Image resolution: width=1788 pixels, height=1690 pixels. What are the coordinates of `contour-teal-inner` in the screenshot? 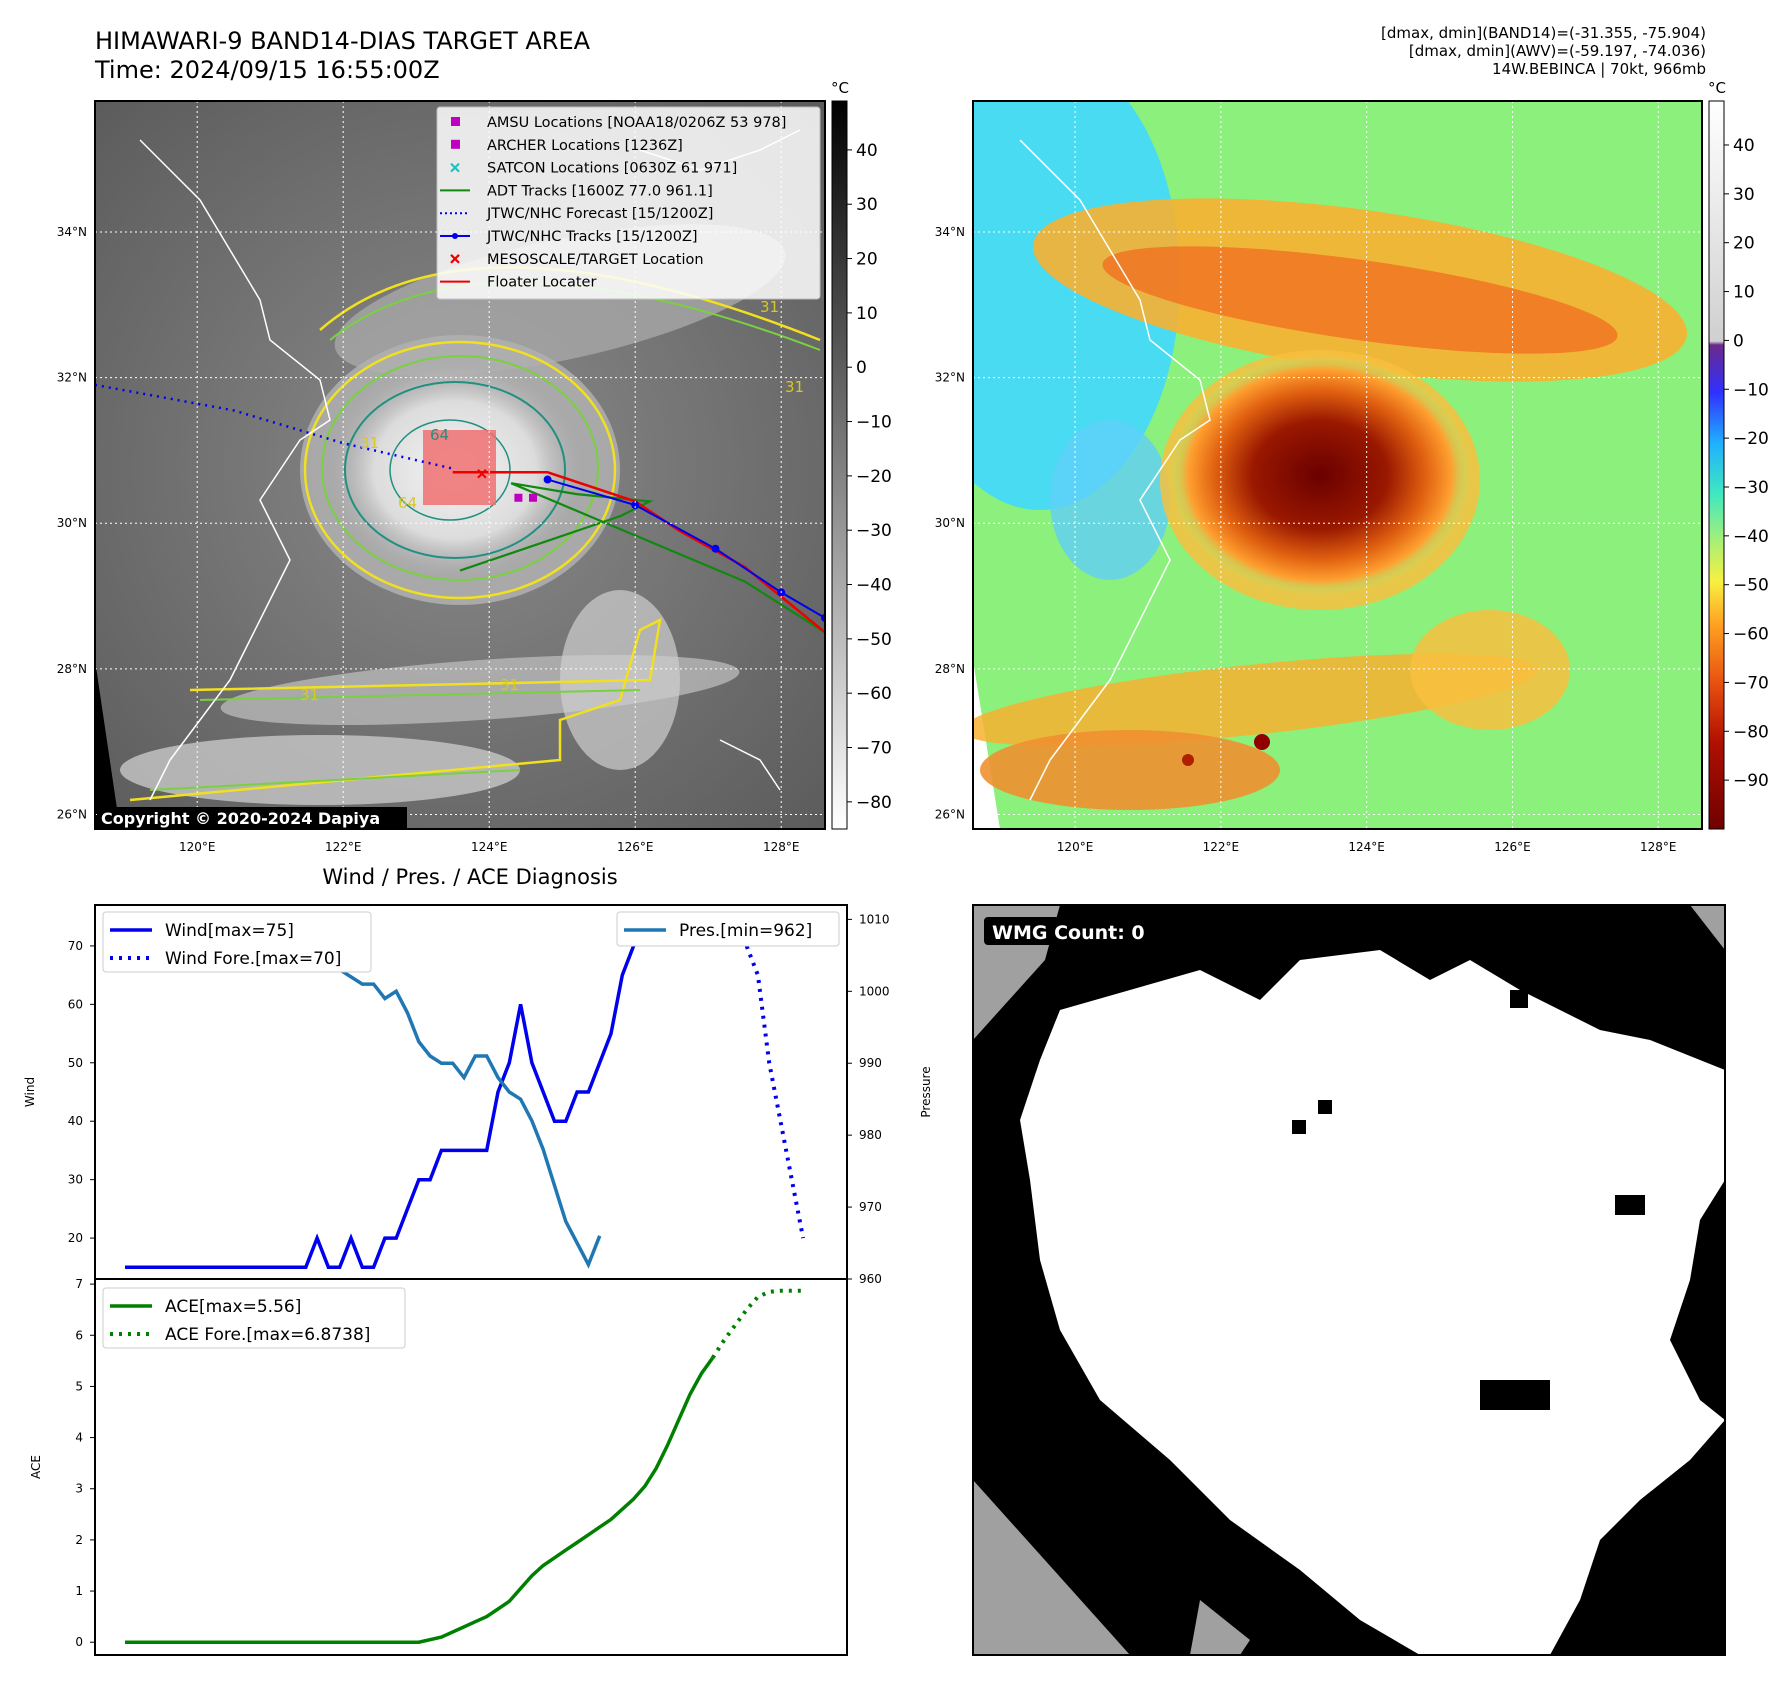 It's located at (450, 470).